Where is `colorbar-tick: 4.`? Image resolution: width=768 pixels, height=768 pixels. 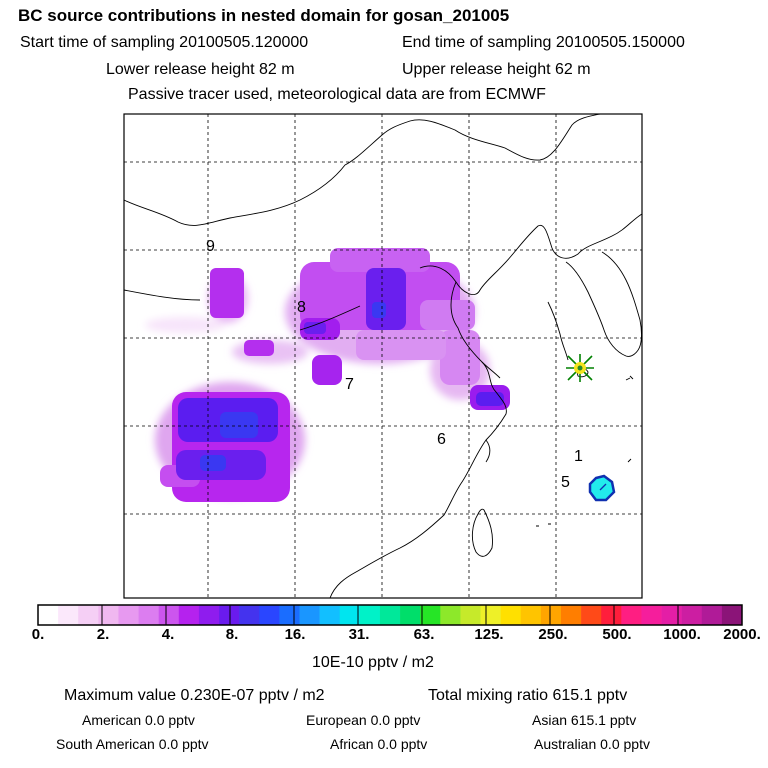
colorbar-tick: 4. is located at coordinates (168, 634).